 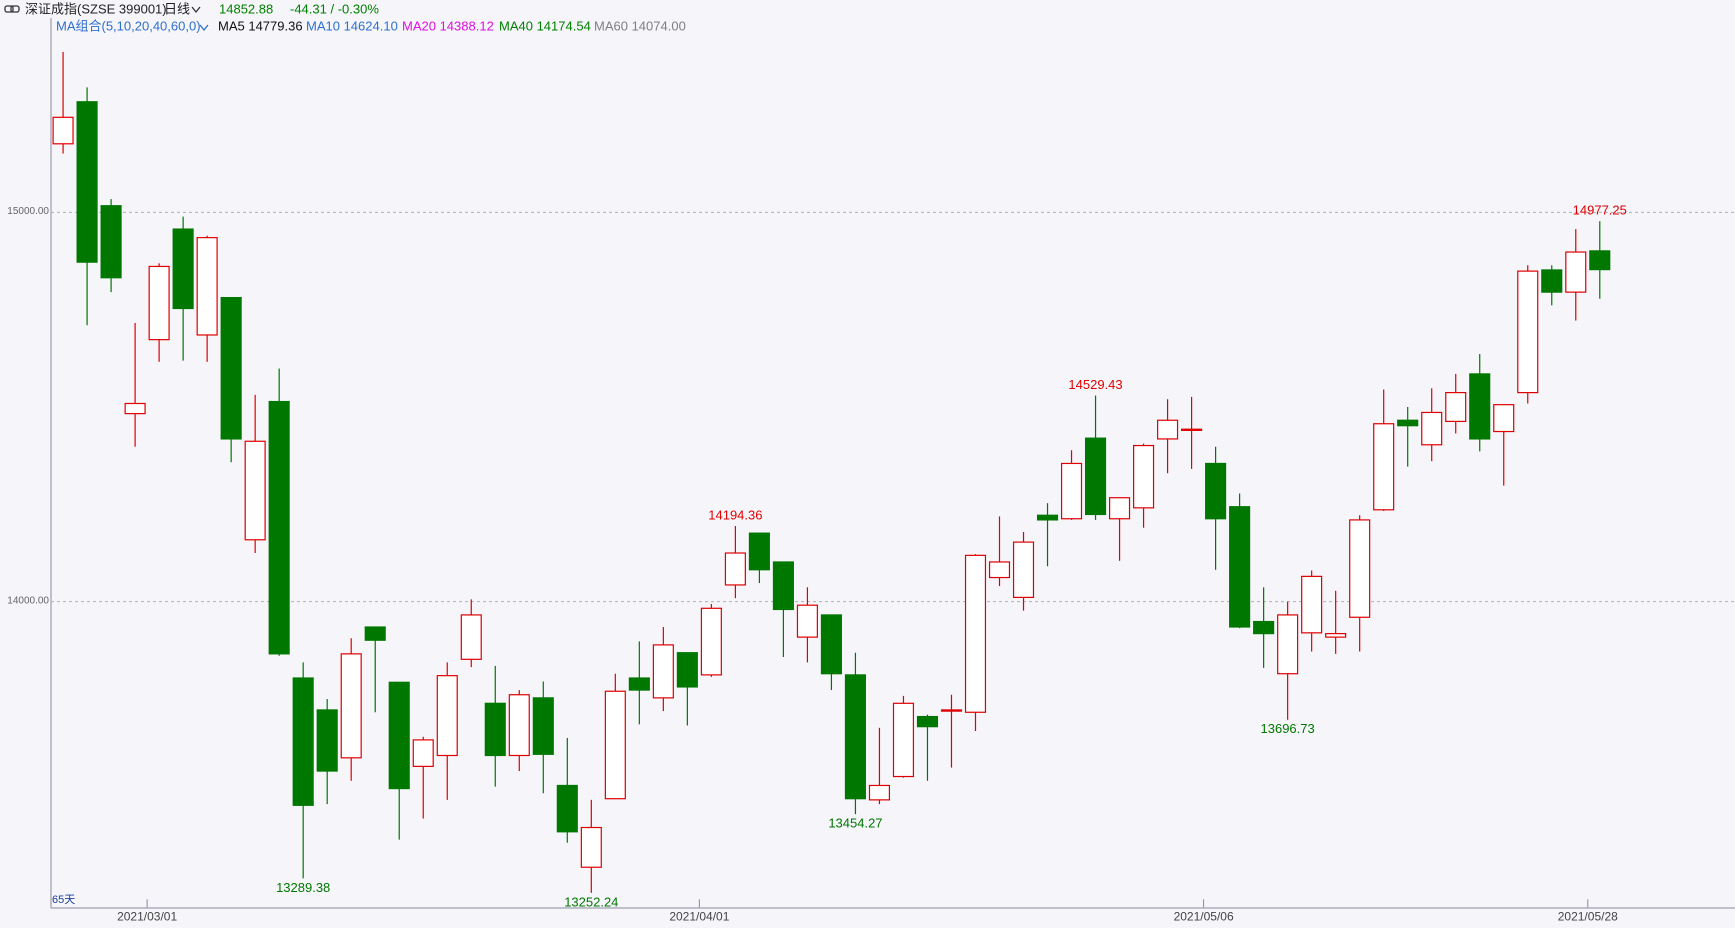 I want to click on period-selector: 日线, so click(x=177, y=8).